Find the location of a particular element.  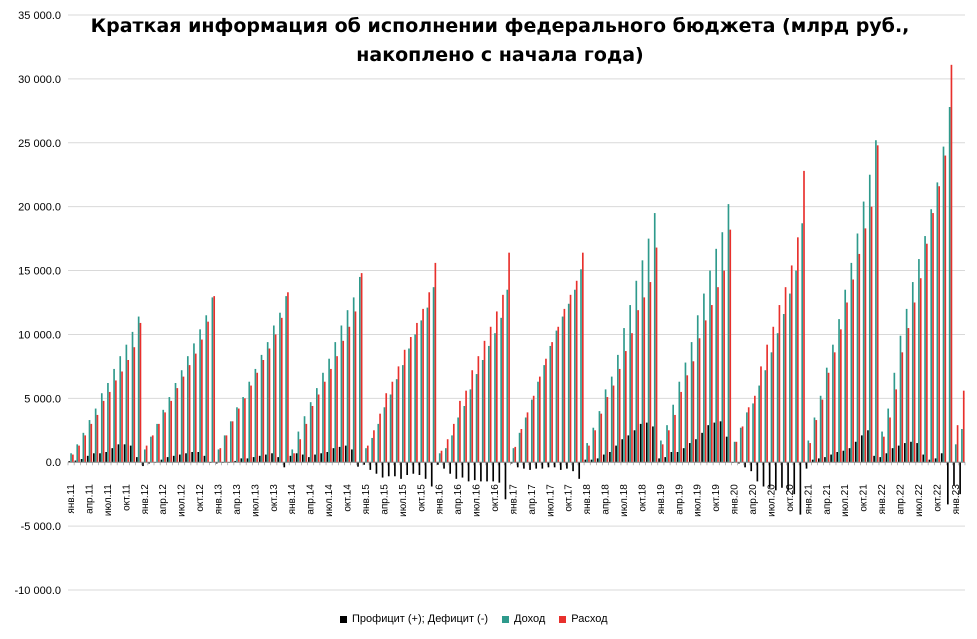

x-tick-label: окт.15 is located at coordinates (421, 498).